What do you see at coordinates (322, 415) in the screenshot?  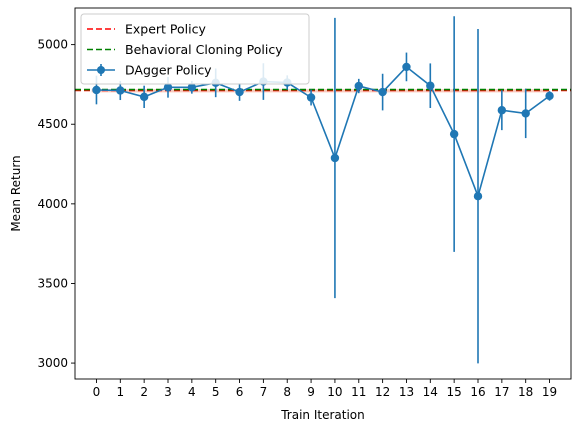 I see `x-axis-label: Train Iteration` at bounding box center [322, 415].